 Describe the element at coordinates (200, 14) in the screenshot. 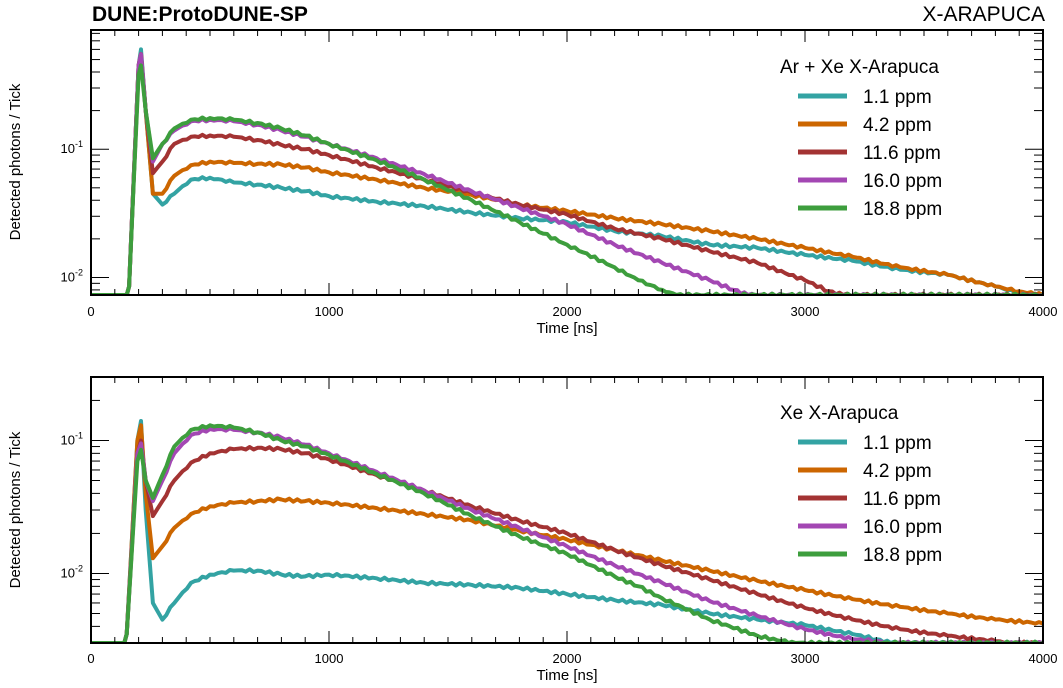

I see `experiment-label: DUNE:ProtoDUNE-SP` at that location.